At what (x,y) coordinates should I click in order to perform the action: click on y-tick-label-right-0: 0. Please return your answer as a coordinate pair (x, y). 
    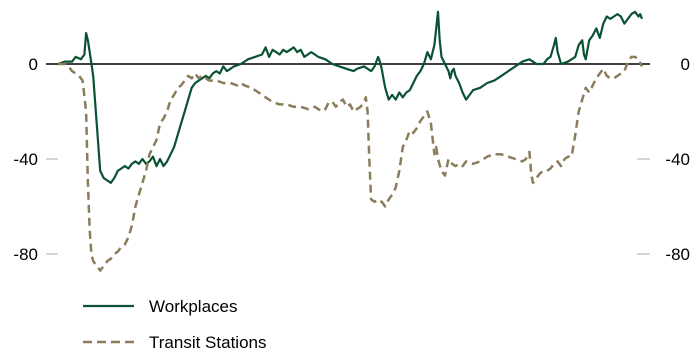
    Looking at the image, I should click on (685, 64).